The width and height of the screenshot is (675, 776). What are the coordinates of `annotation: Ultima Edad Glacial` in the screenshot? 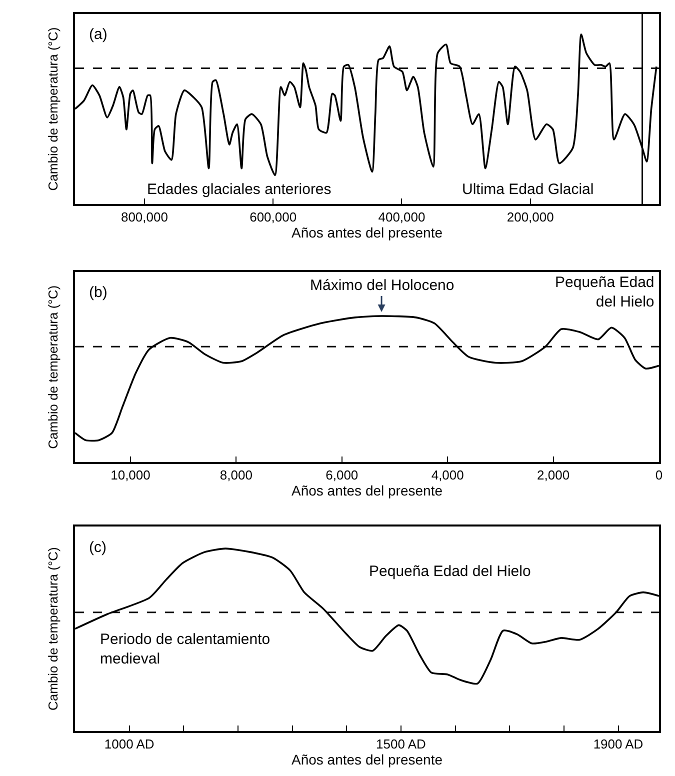 It's located at (528, 189).